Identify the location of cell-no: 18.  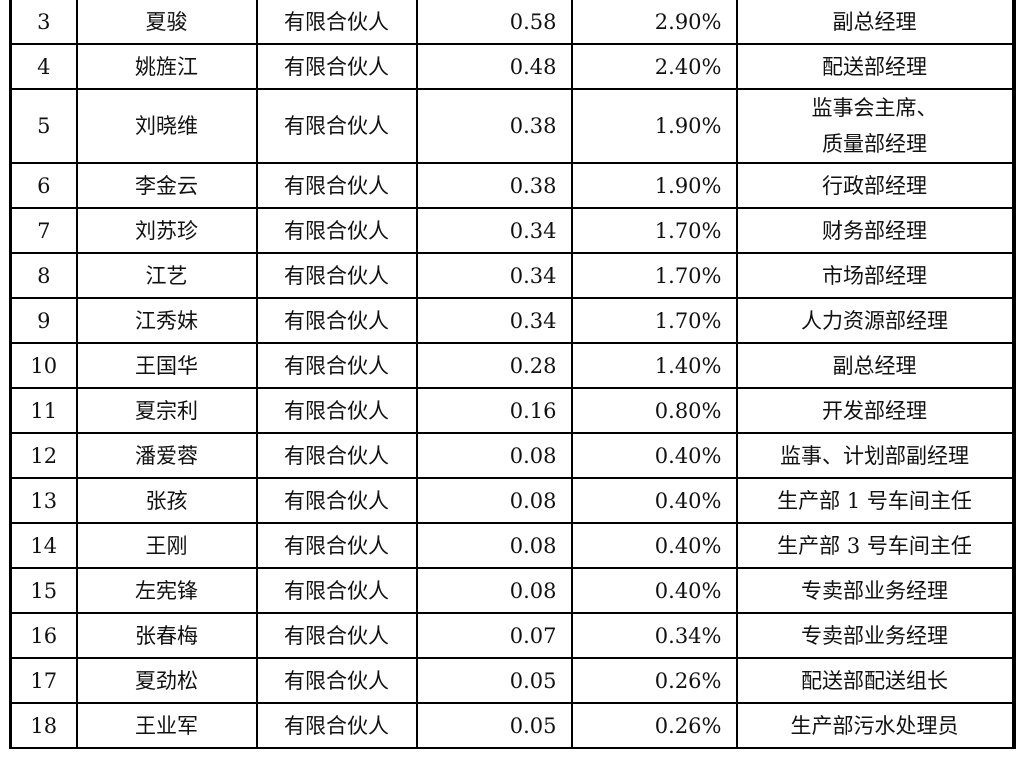
(43, 725).